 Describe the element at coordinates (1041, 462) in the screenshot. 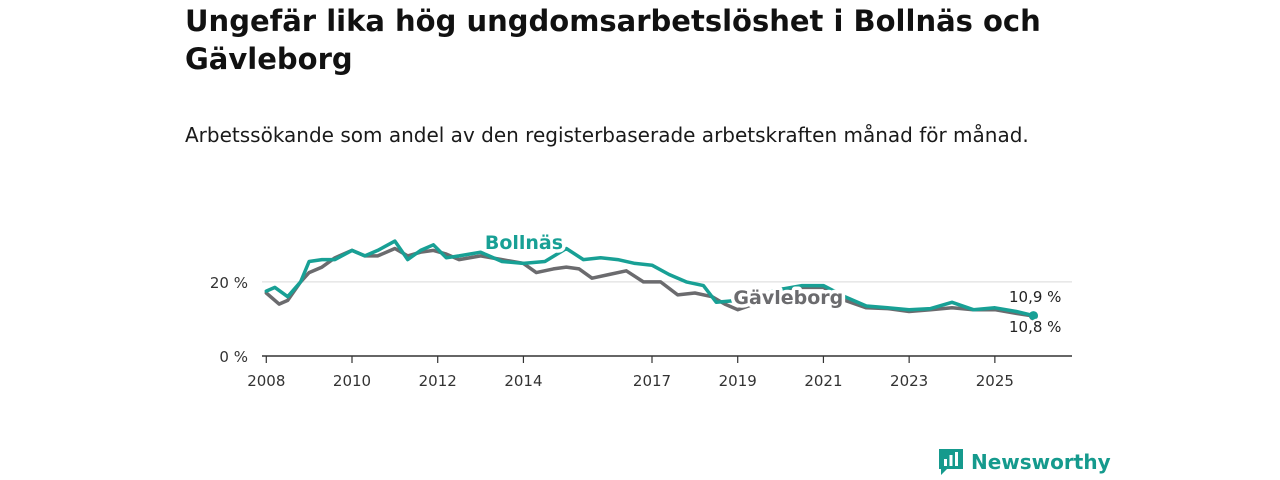

I see `newsworthy-logo-text: Newsworthy` at that location.